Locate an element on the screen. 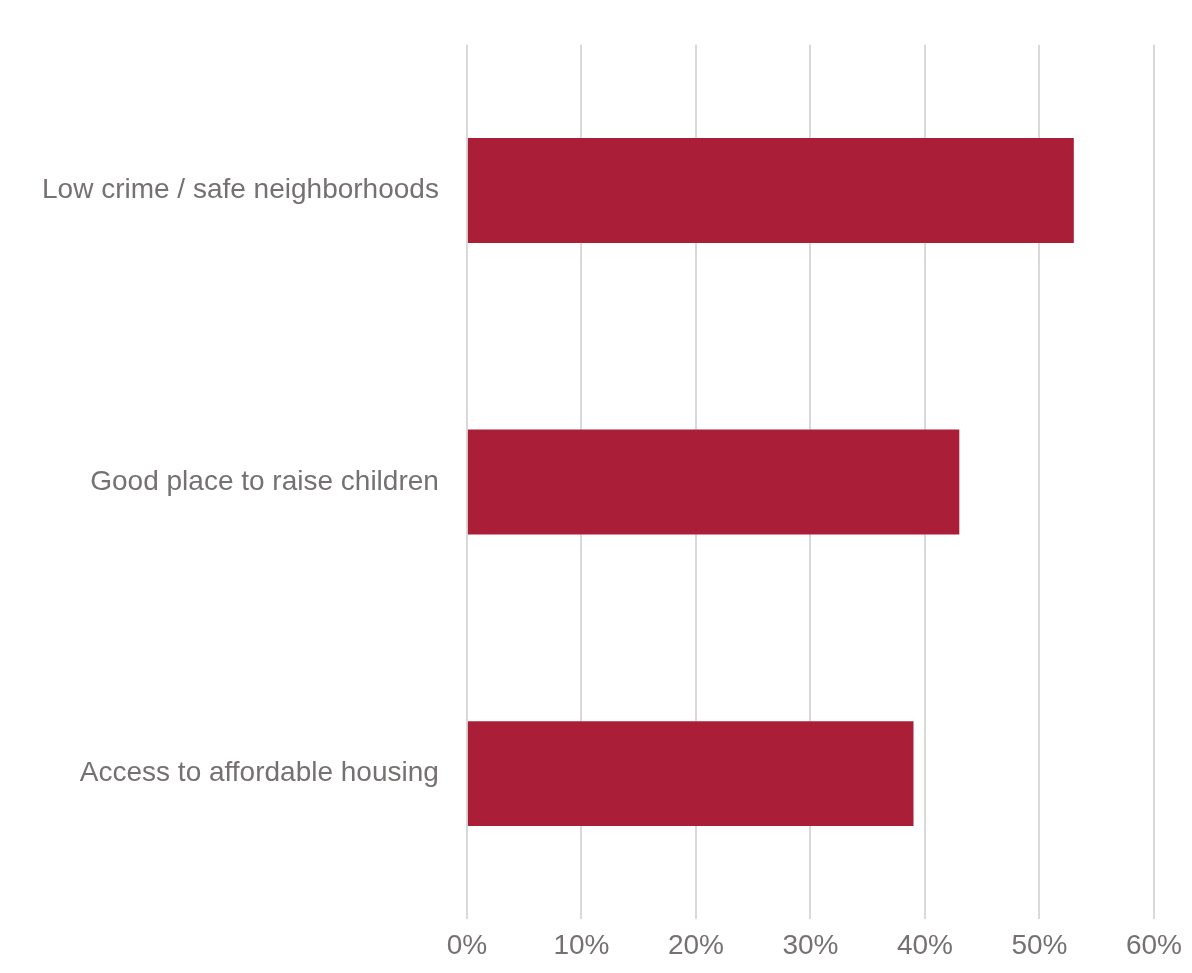 The height and width of the screenshot is (973, 1192). y-tick-label: Access to affordable housing is located at coordinates (259, 772).